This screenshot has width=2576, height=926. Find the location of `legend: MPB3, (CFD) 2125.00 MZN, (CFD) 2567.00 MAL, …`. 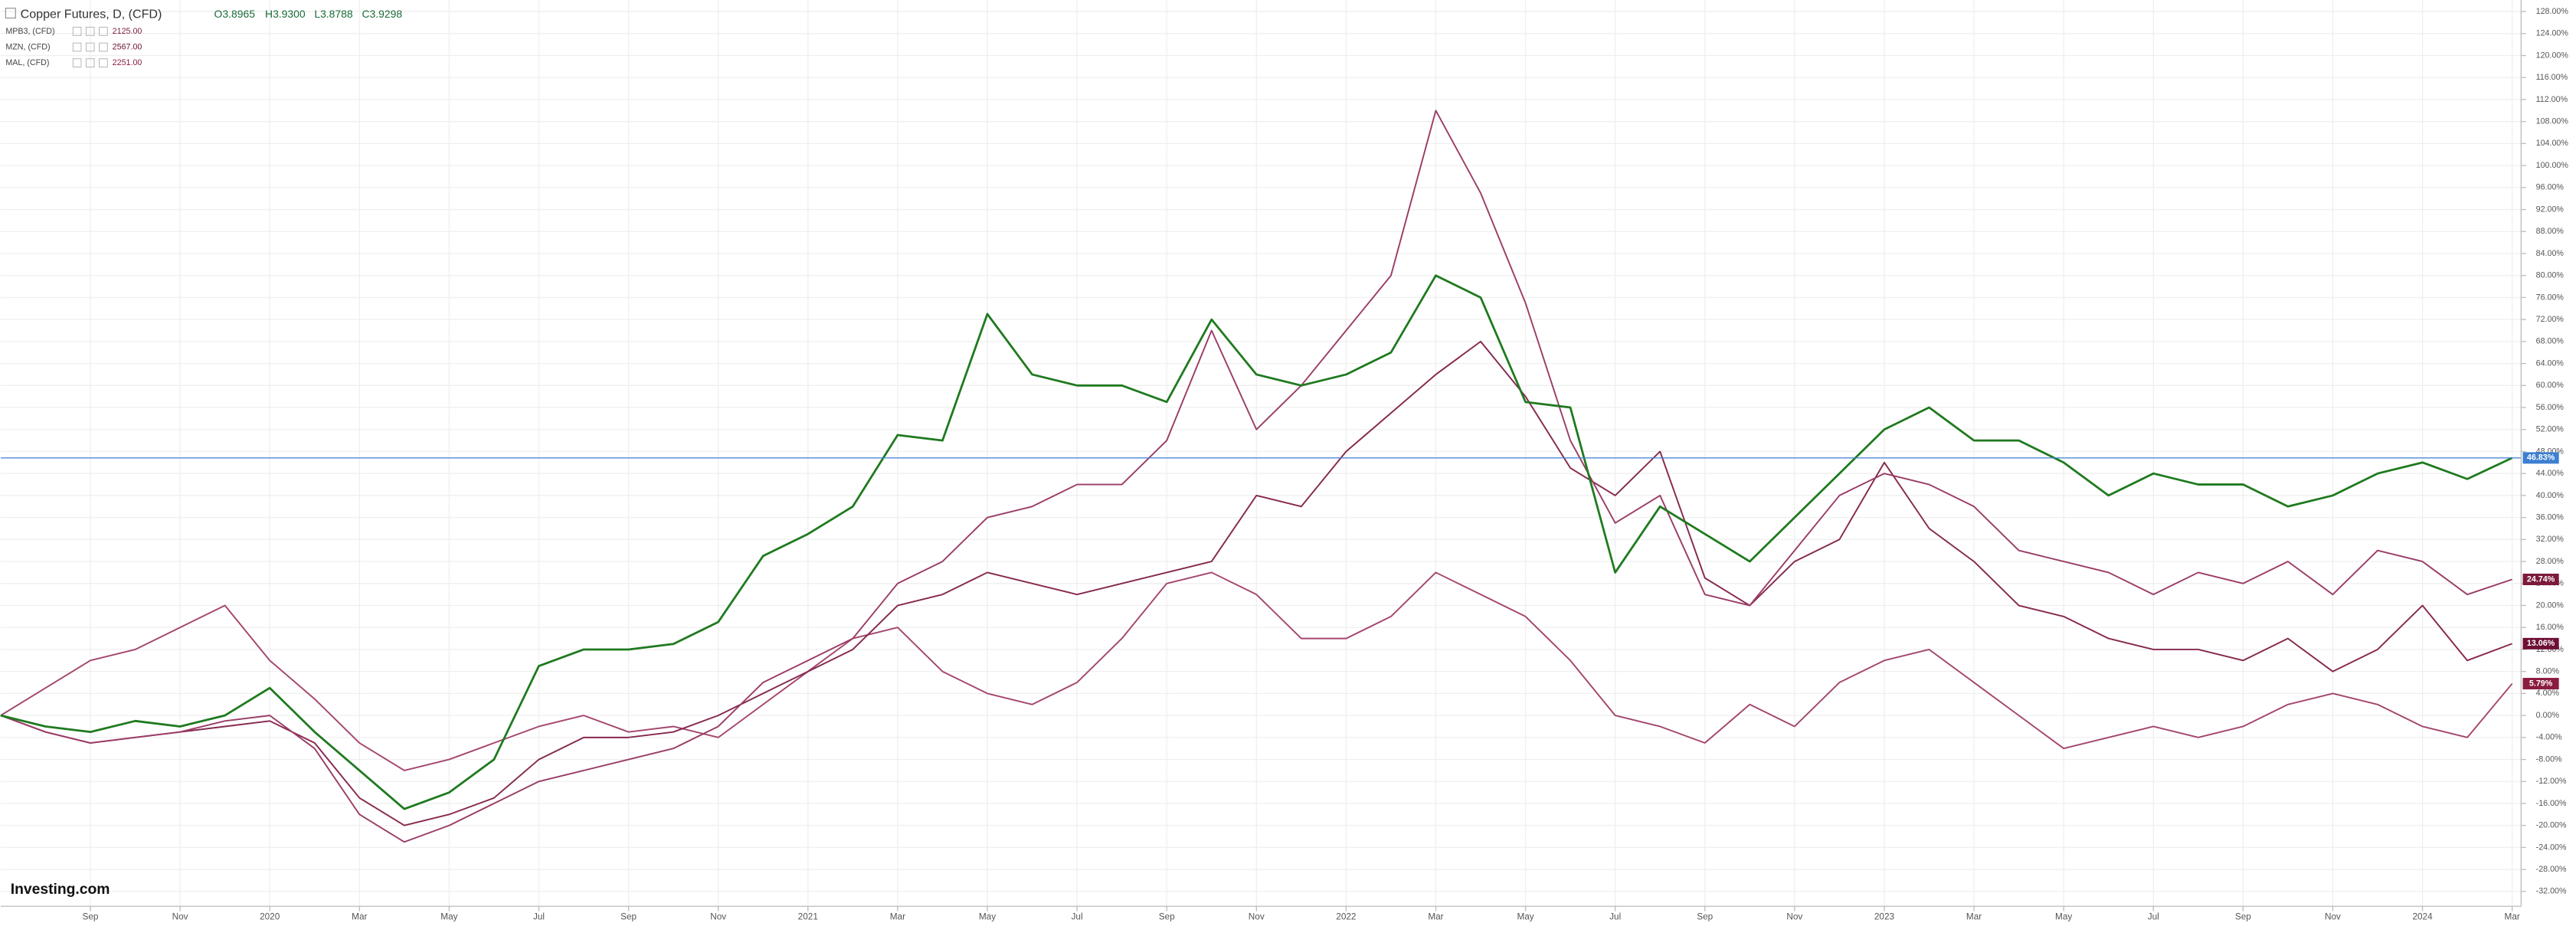

legend: MPB3, (CFD) 2125.00 MZN, (CFD) 2567.00 MAL, … is located at coordinates (73, 47).